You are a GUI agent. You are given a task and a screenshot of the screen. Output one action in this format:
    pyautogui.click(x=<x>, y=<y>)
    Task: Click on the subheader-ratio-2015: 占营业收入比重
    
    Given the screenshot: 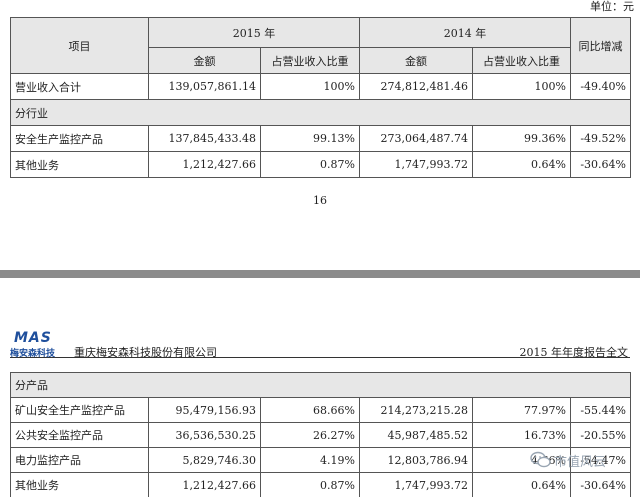 What is the action you would take?
    pyautogui.click(x=310, y=60)
    